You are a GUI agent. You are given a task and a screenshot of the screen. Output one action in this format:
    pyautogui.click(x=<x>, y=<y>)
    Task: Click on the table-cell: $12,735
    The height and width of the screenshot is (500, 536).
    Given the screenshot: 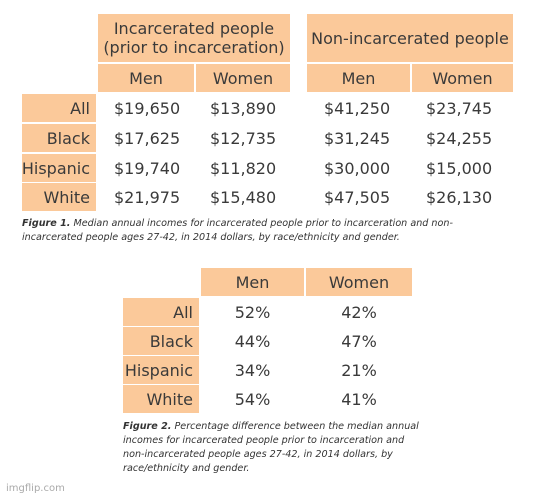 What is the action you would take?
    pyautogui.click(x=243, y=138)
    